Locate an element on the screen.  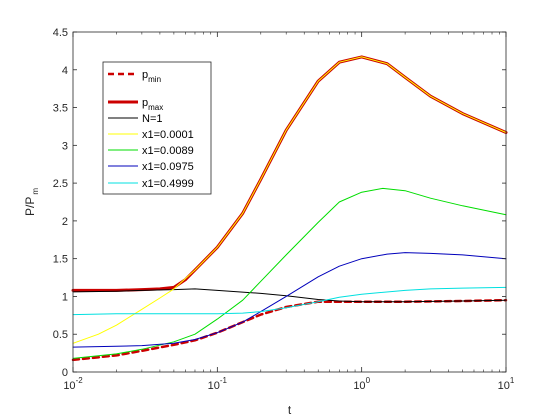
x-tick-label: 10⁻¹ is located at coordinates (218, 384).